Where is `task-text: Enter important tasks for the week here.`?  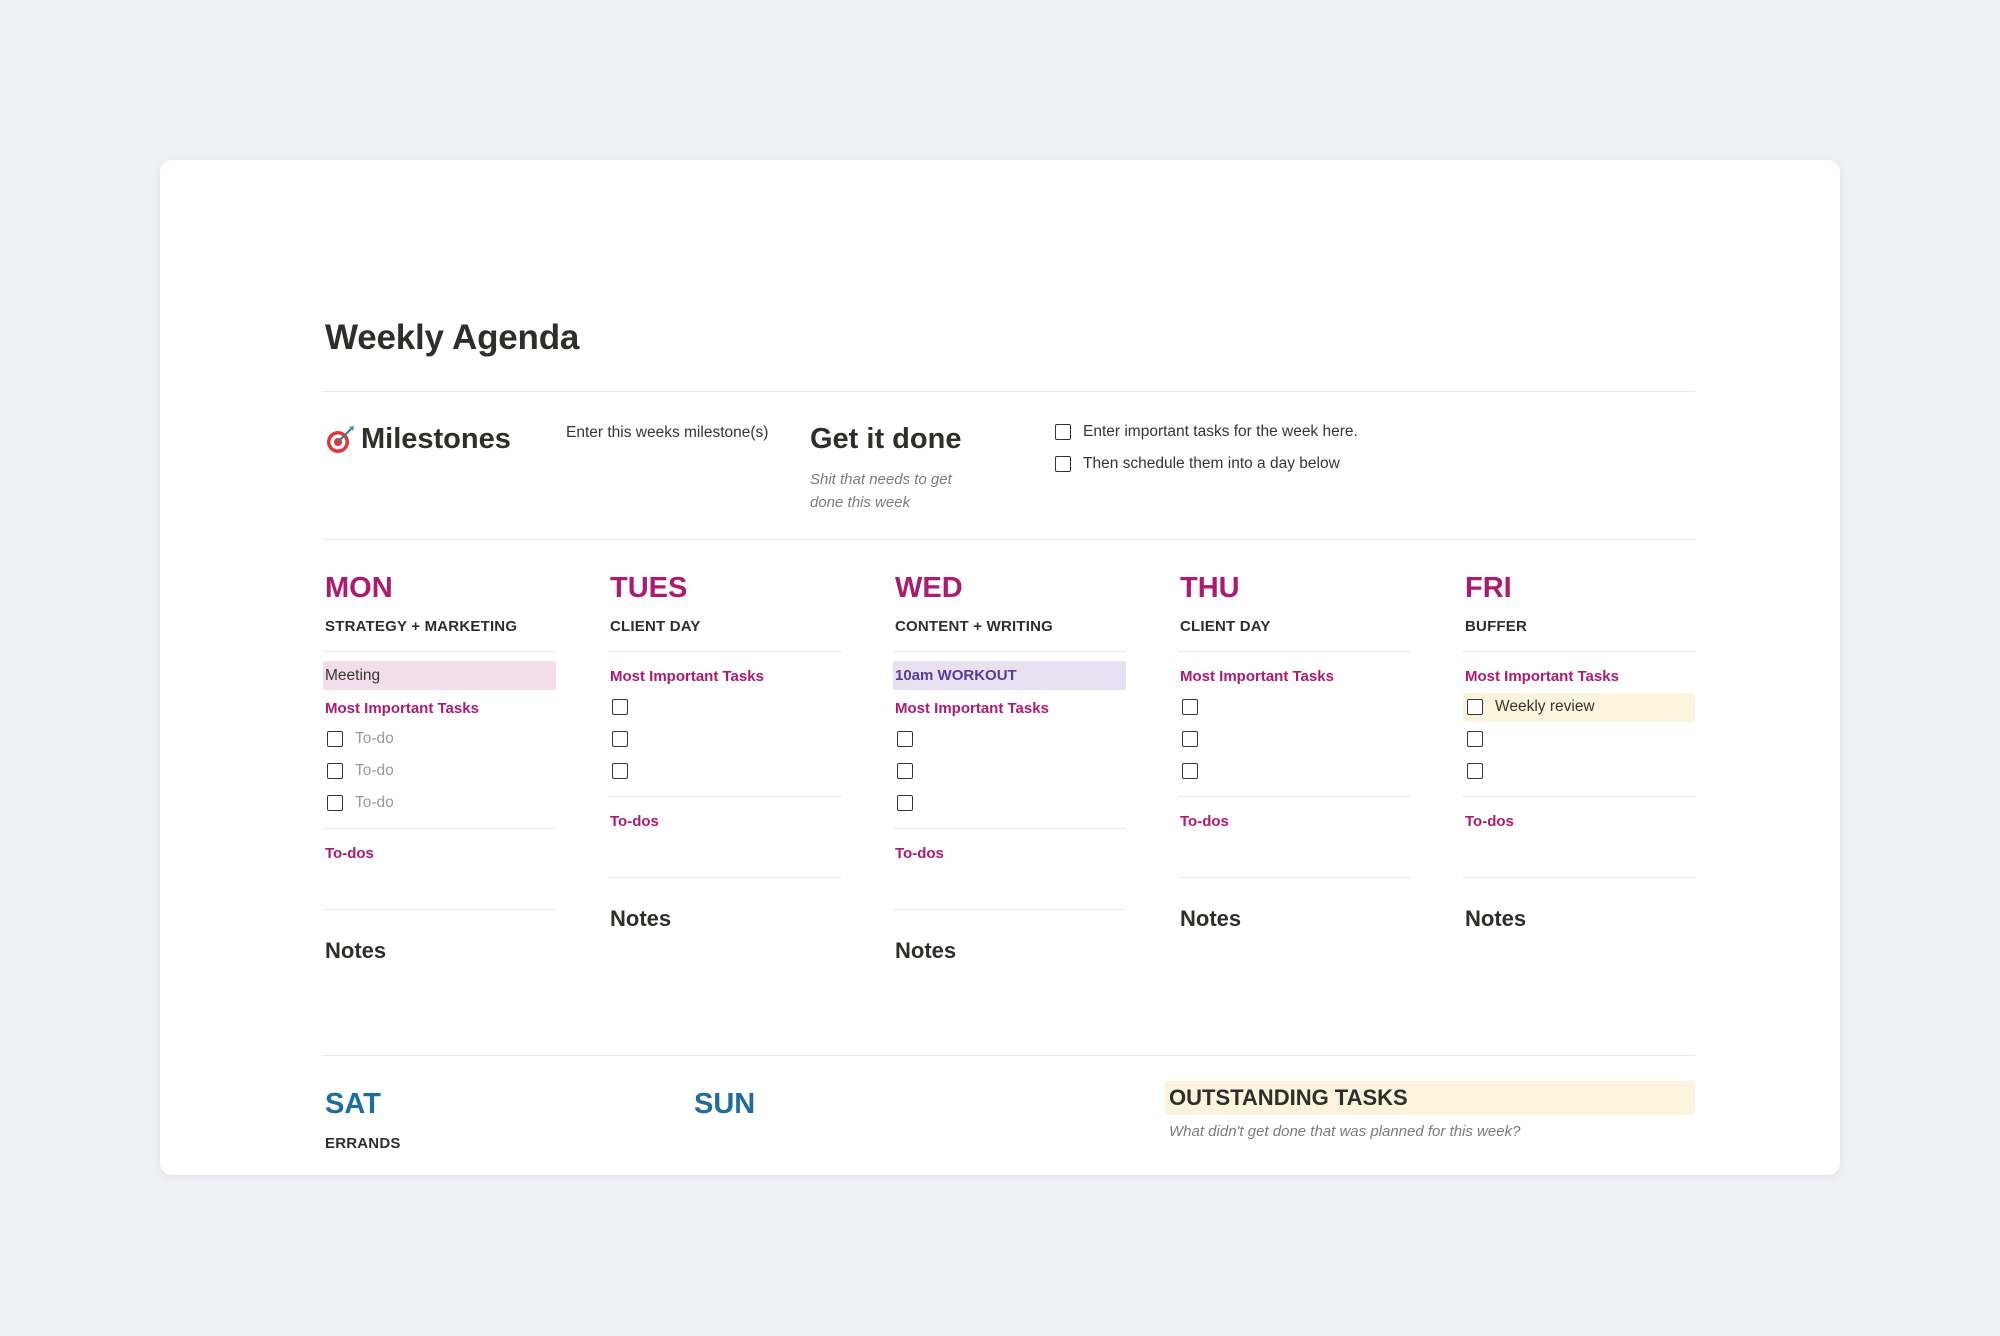 task-text: Enter important tasks for the week here. is located at coordinates (1220, 431).